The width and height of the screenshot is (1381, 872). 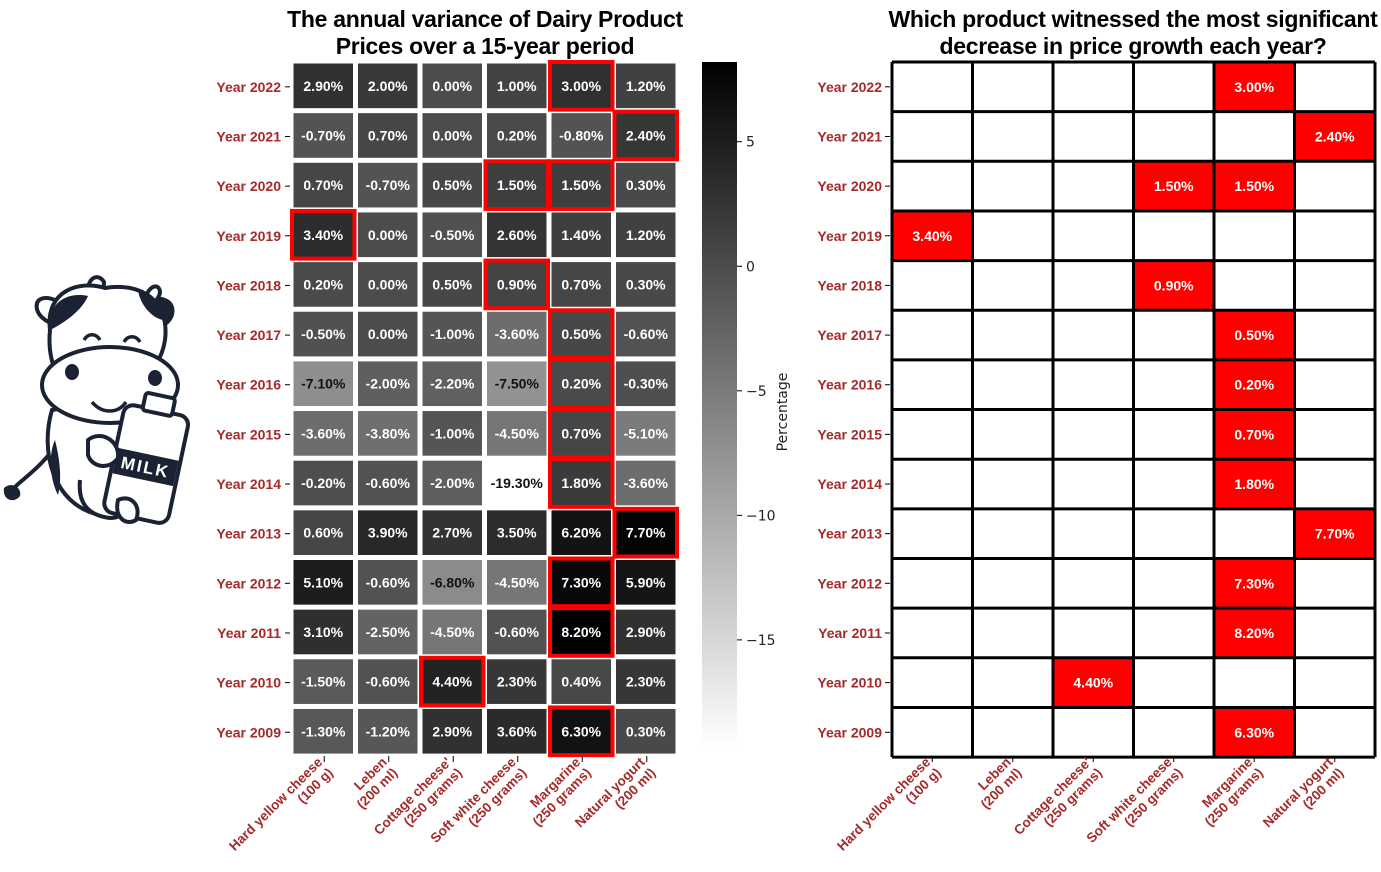 I want to click on heatmap-cell-value: 2.70%, so click(x=452, y=533).